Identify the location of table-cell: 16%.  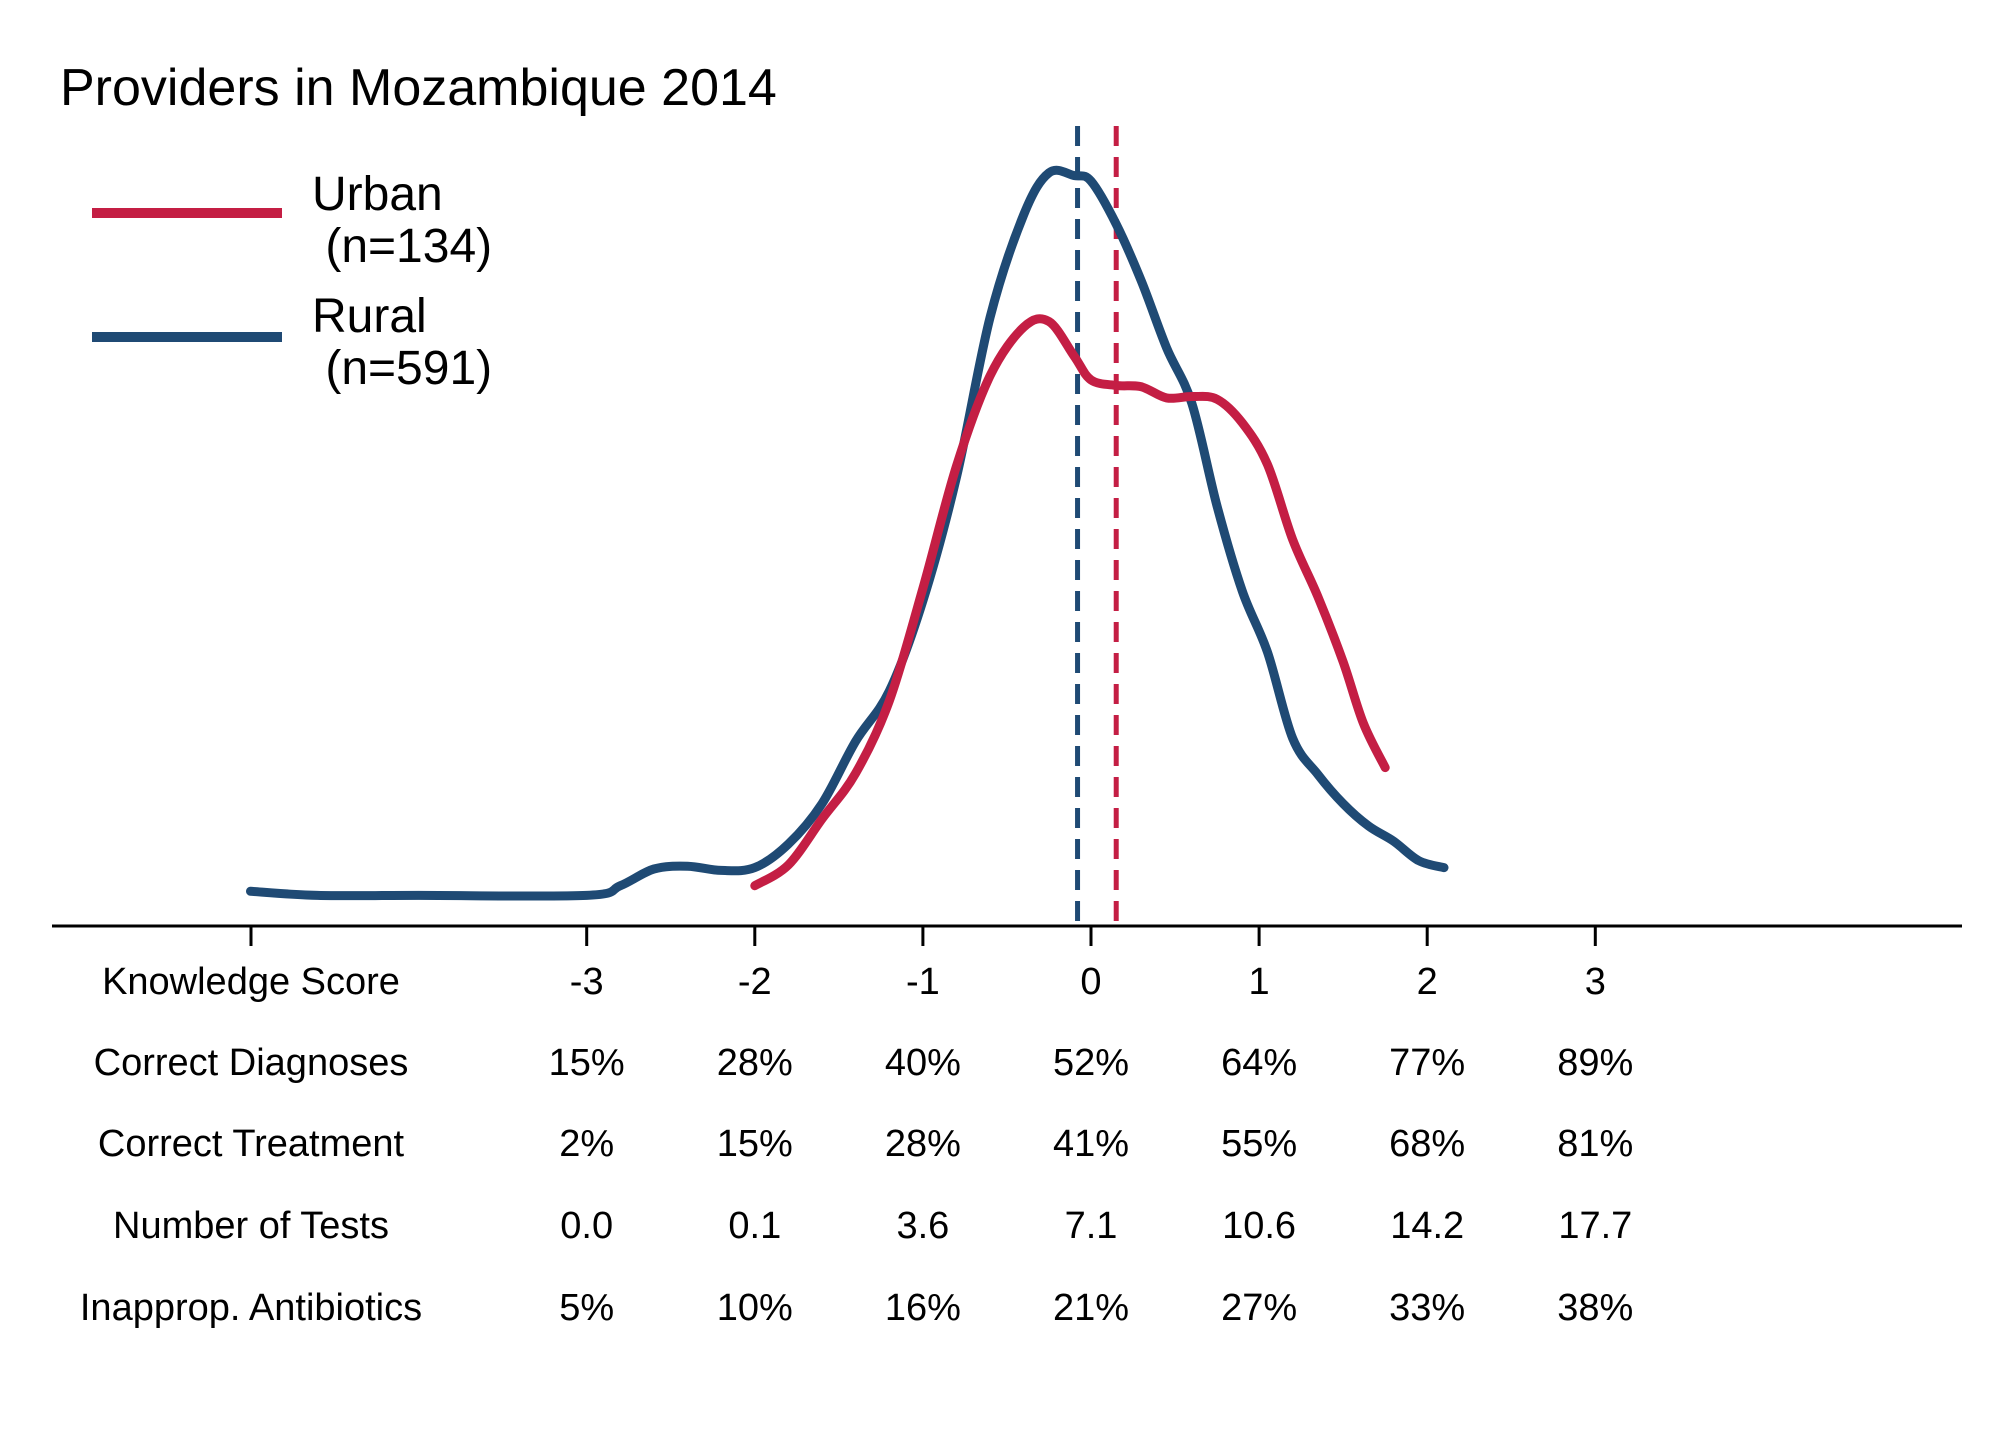
(923, 1308).